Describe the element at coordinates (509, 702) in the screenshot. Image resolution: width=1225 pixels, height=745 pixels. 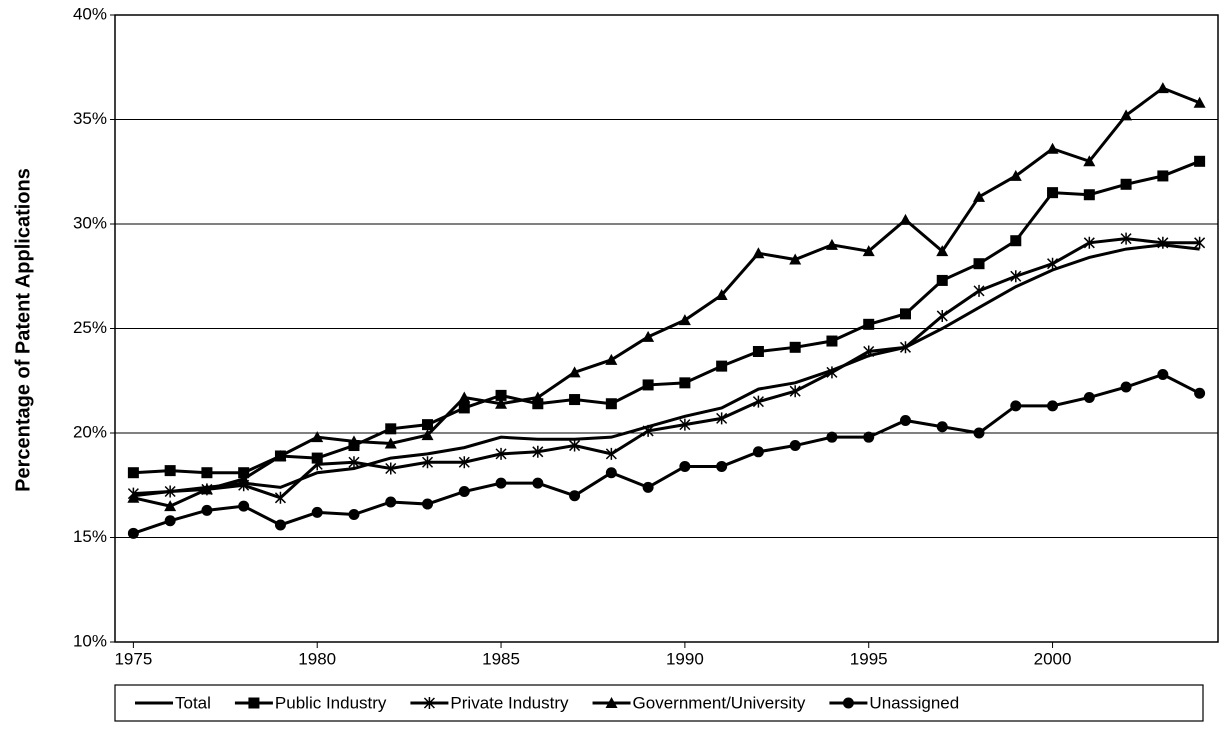
I see `legend-label: Private Industry` at that location.